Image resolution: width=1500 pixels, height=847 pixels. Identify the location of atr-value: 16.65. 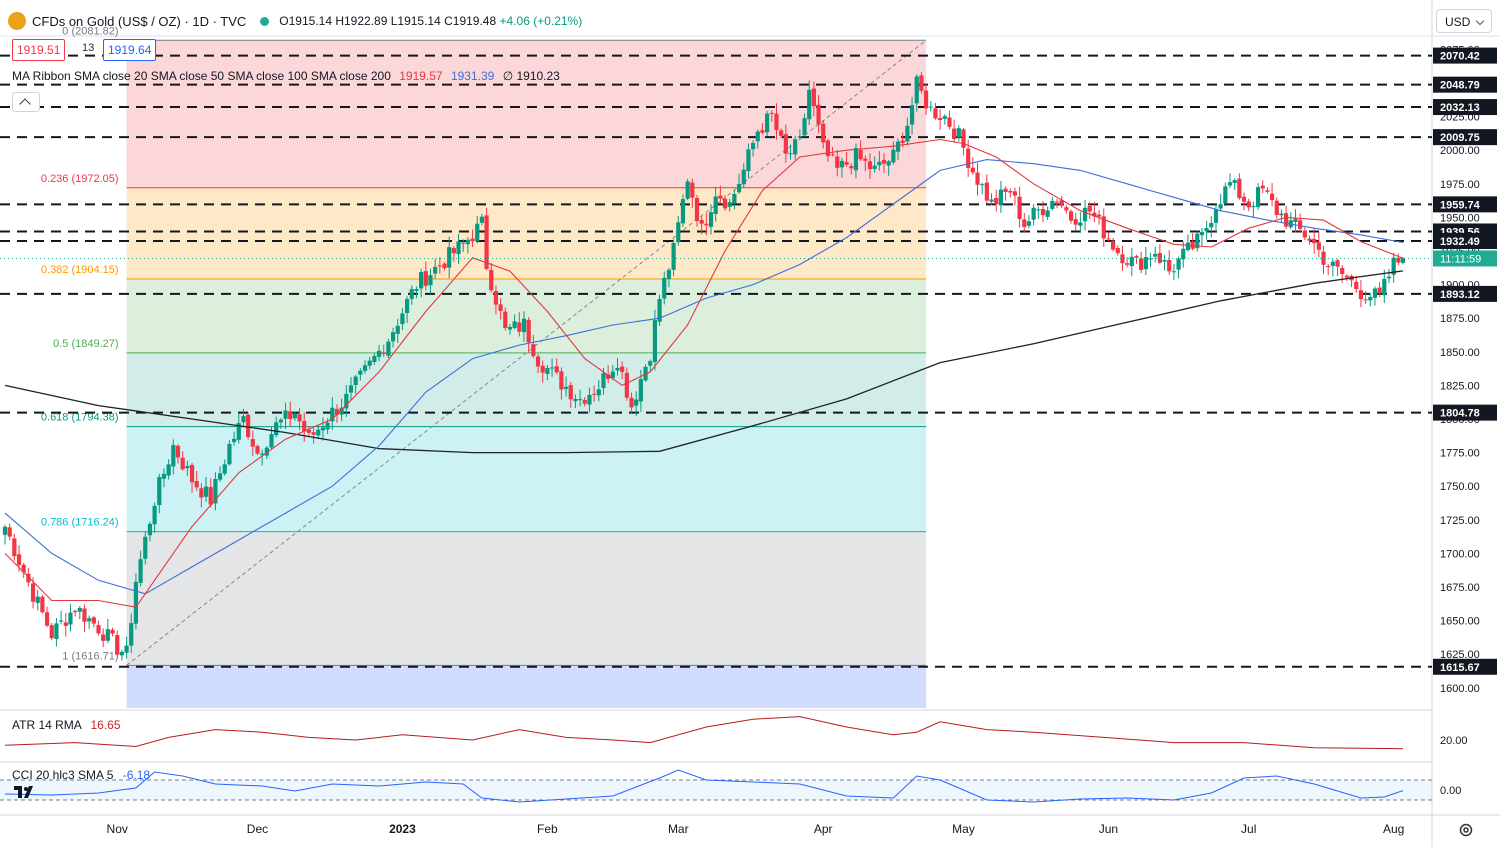
(105, 725).